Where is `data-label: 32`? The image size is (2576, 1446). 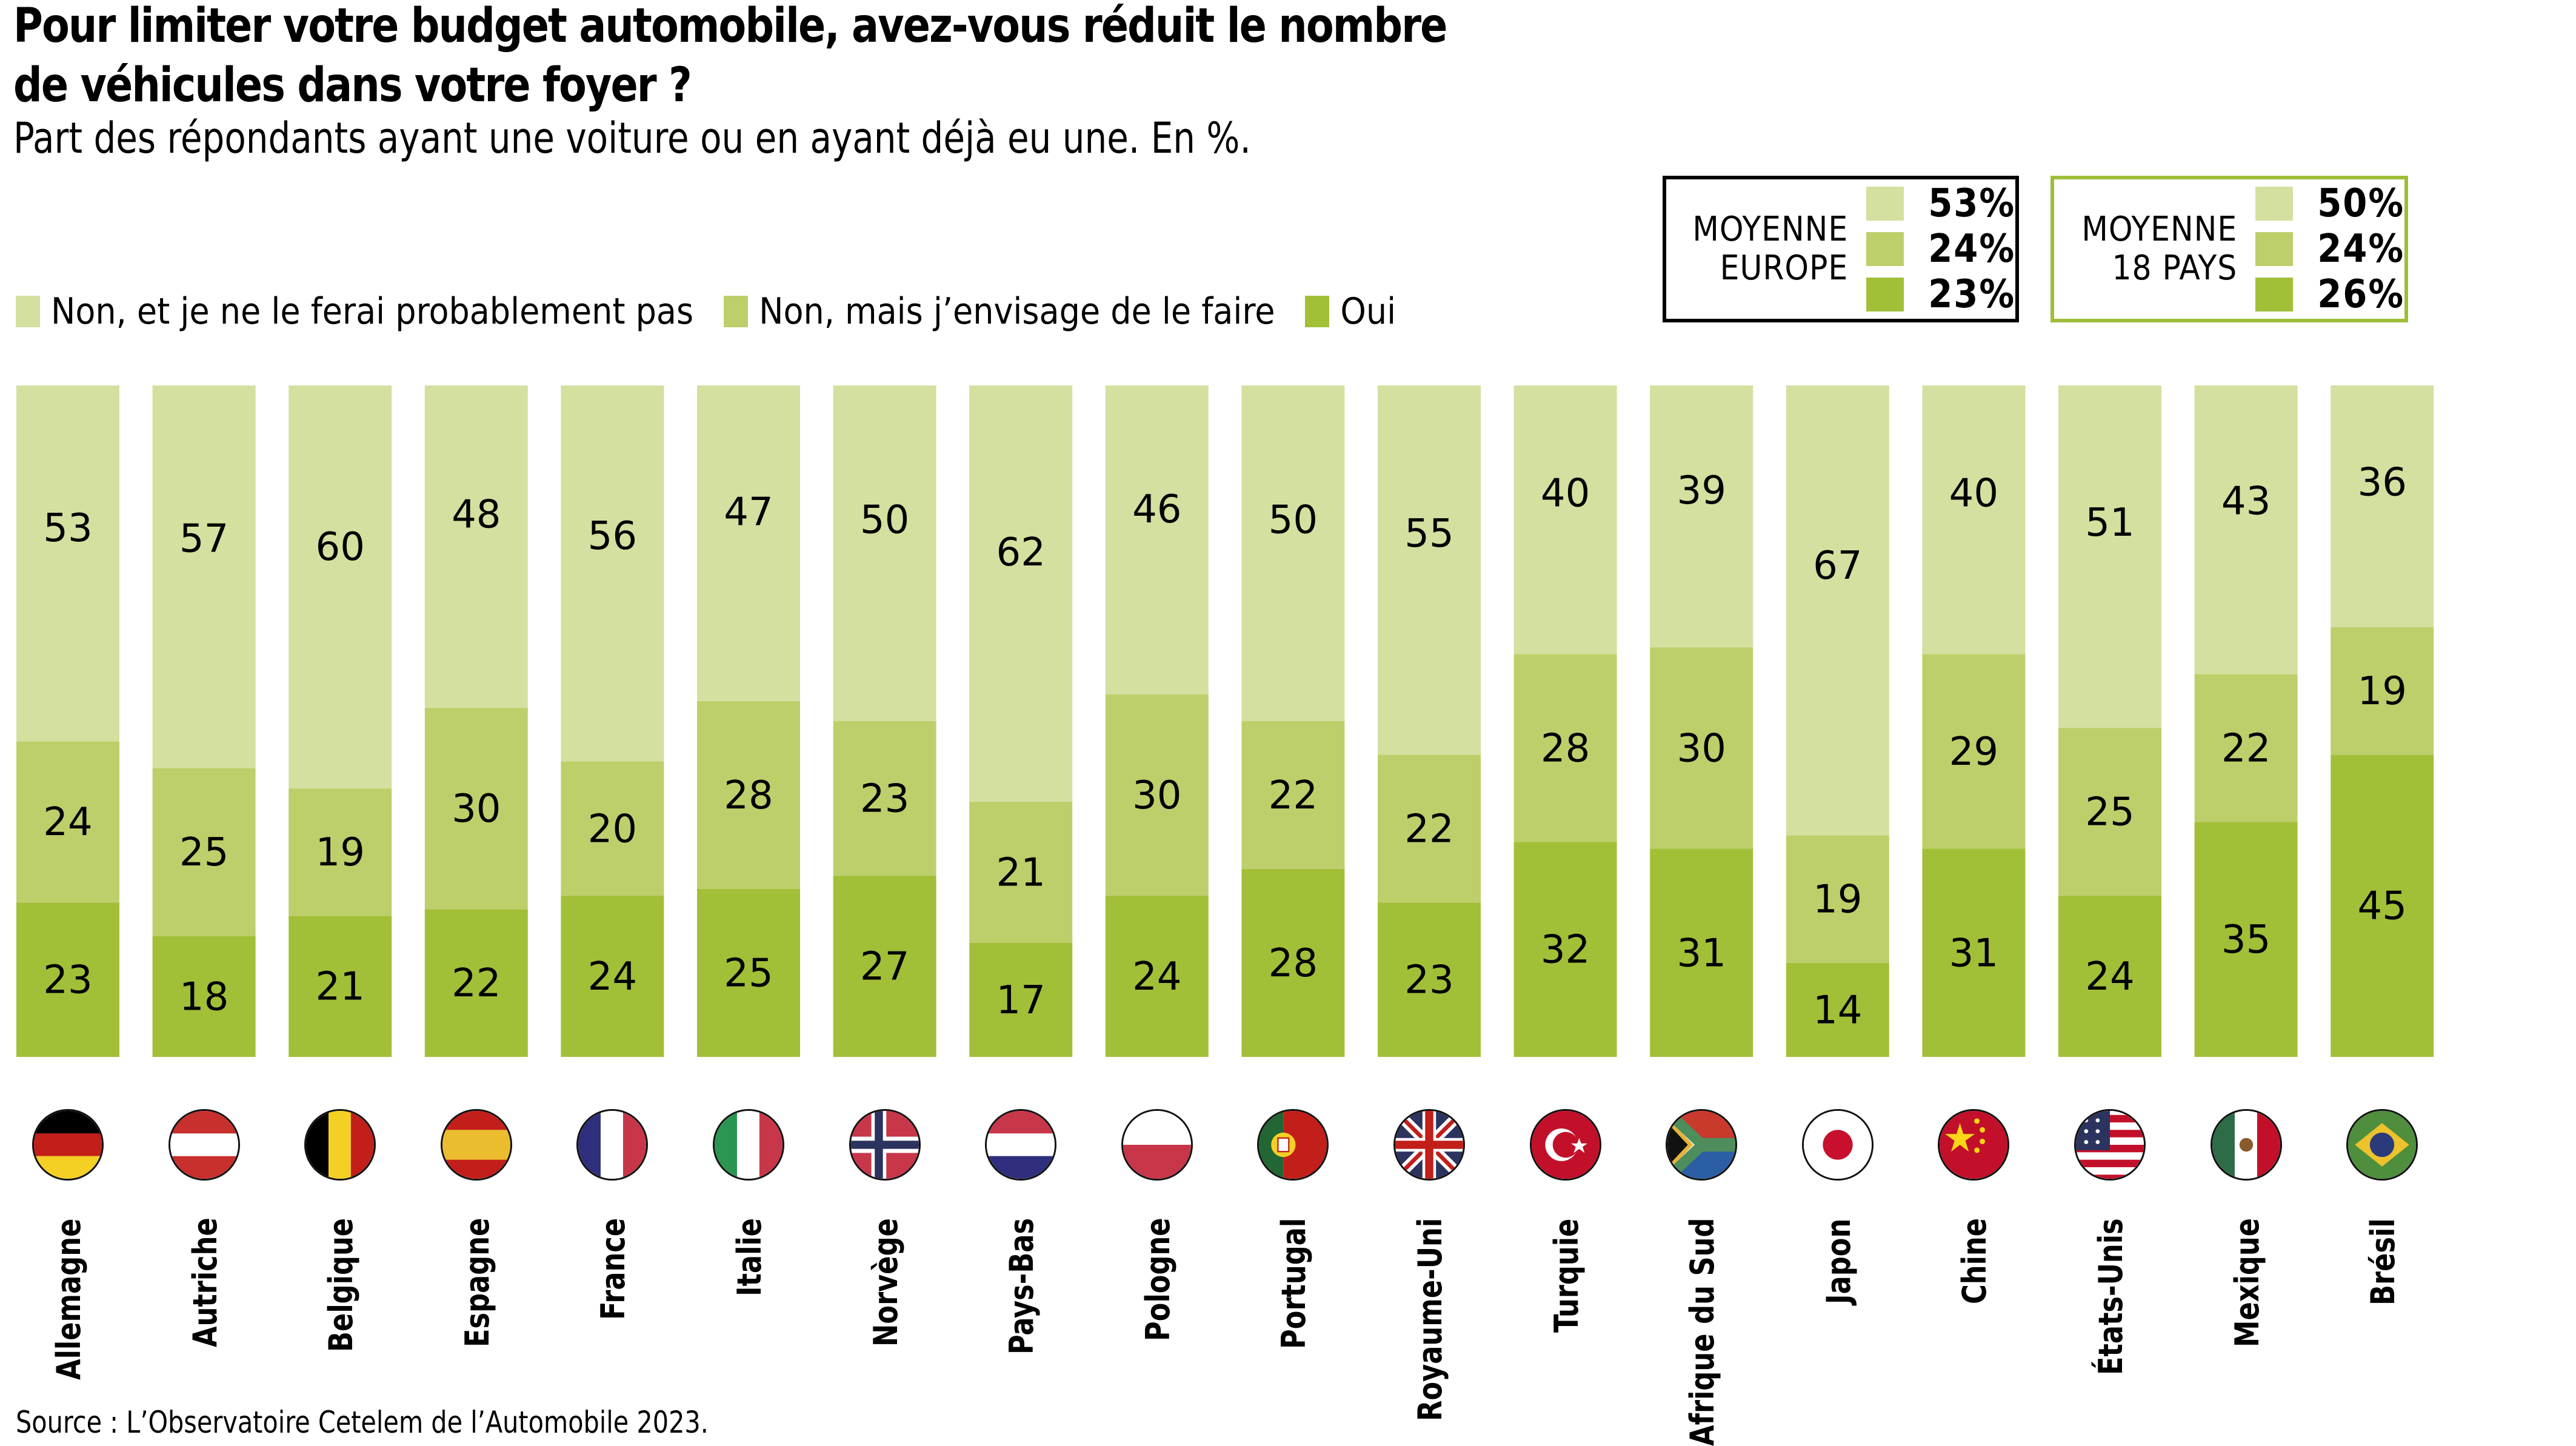
data-label: 32 is located at coordinates (1565, 950).